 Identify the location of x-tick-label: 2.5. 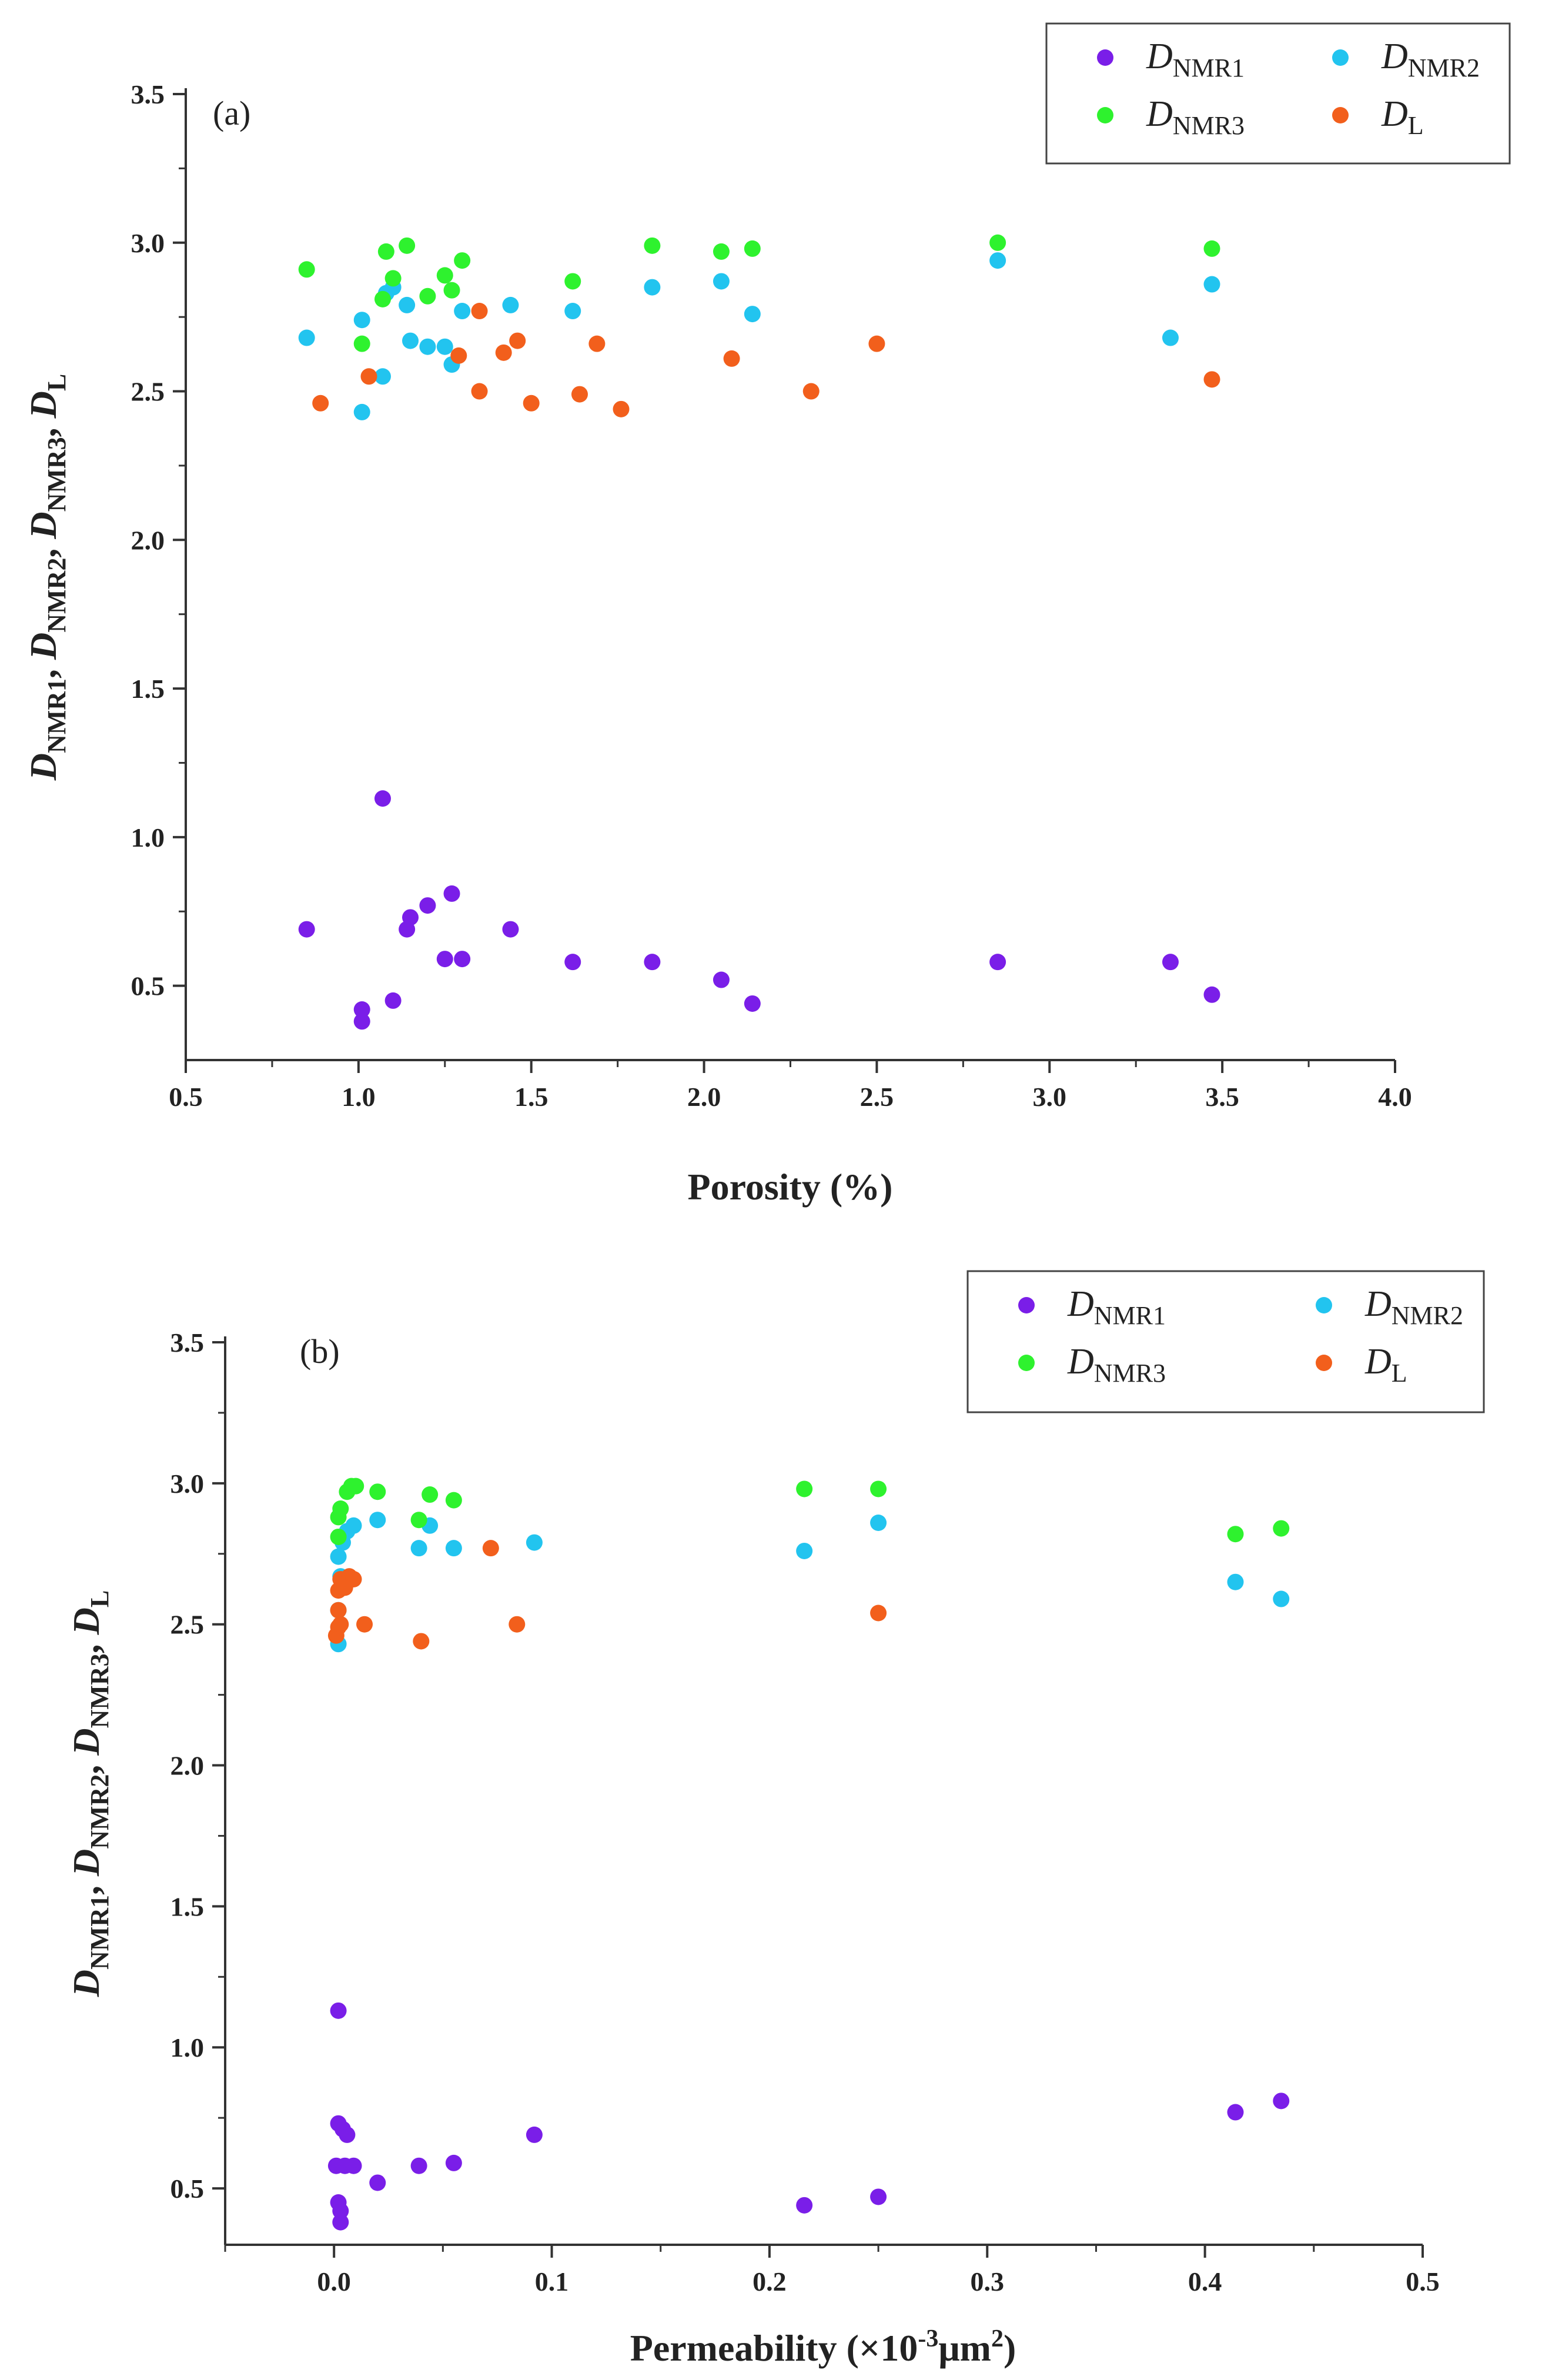
(877, 1097).